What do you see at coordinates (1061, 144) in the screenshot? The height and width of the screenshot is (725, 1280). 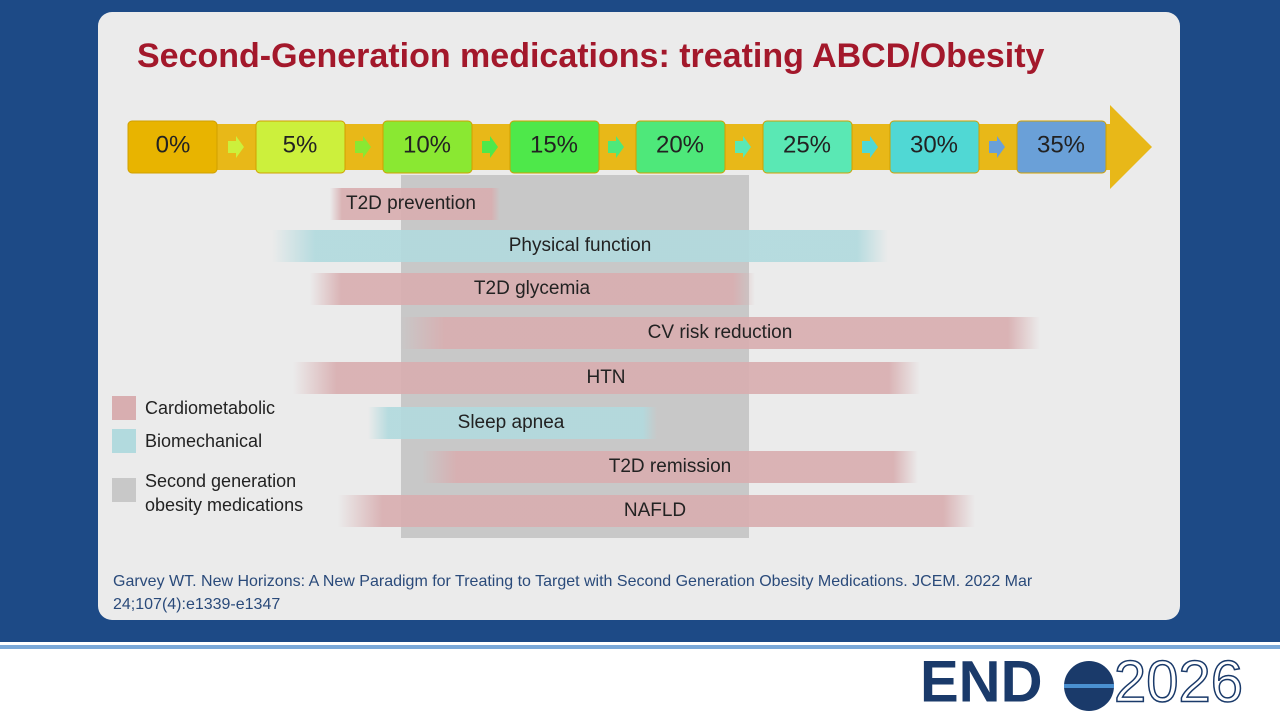 I see `scale-label: 35%` at bounding box center [1061, 144].